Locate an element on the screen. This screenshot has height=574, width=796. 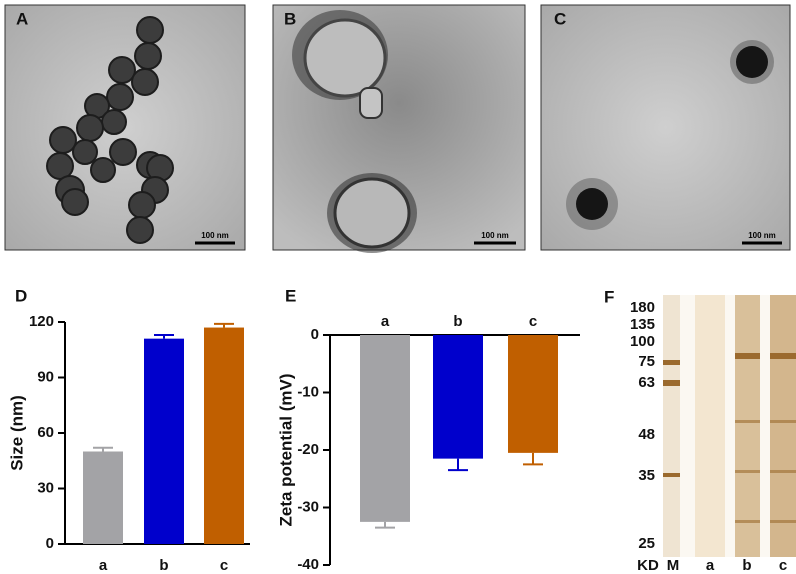
lane-label: b is located at coordinates (746, 565).